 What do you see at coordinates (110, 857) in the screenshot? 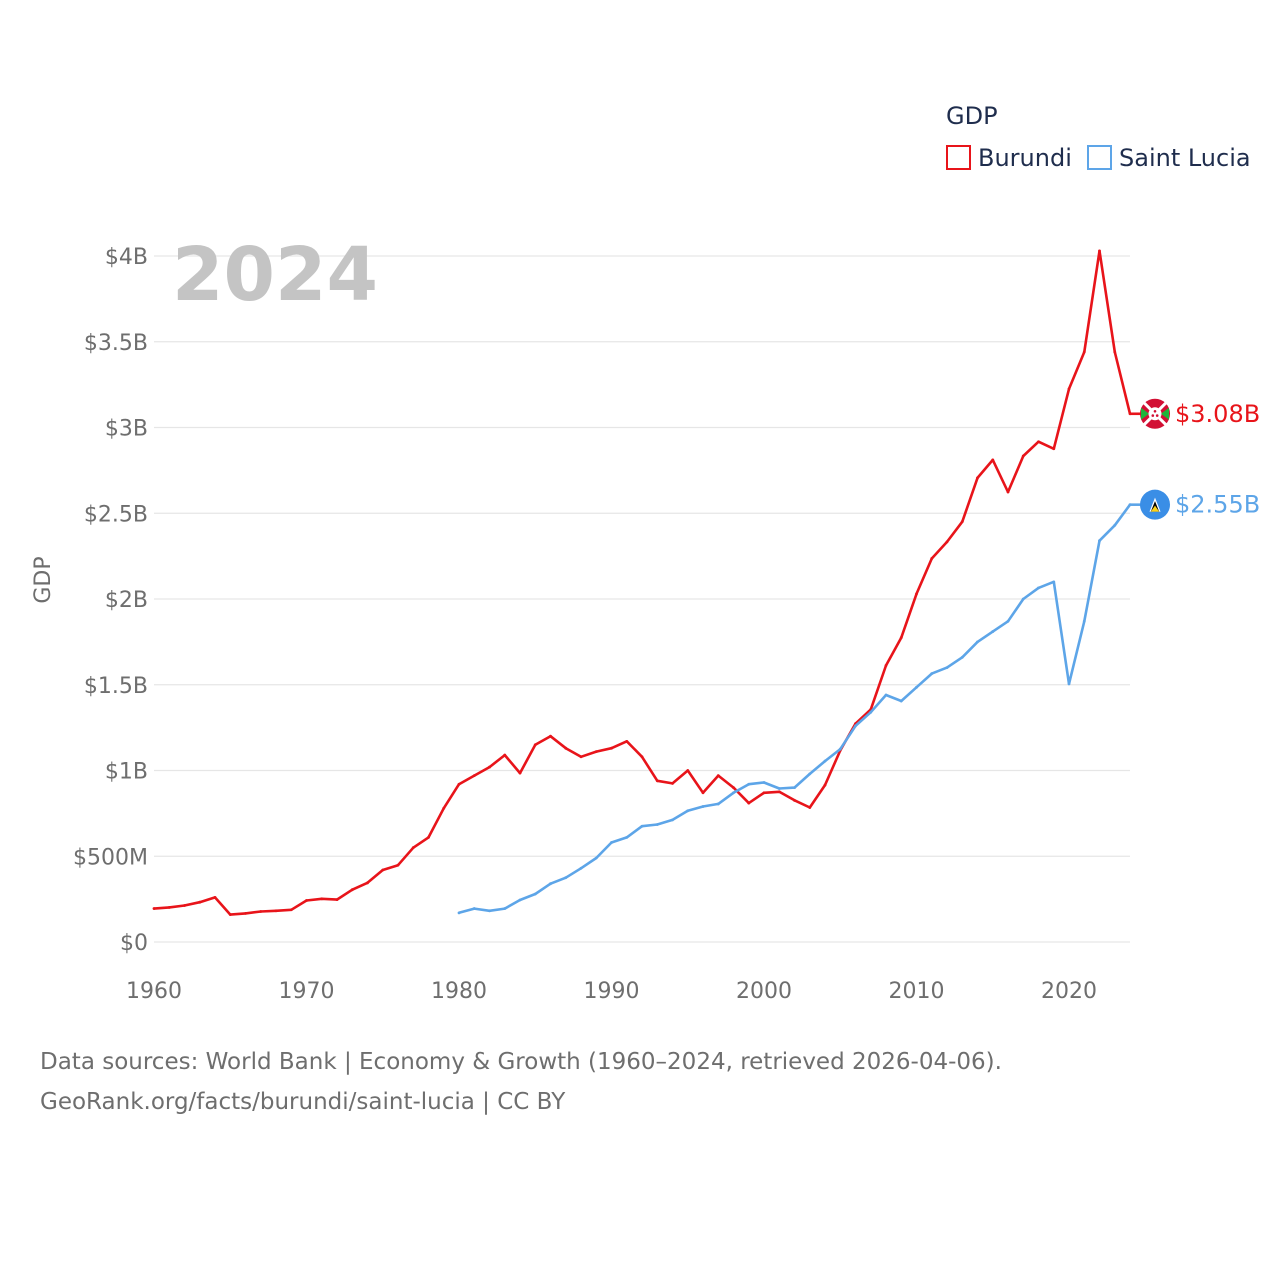
I see `y-tick-label: $500M` at bounding box center [110, 857].